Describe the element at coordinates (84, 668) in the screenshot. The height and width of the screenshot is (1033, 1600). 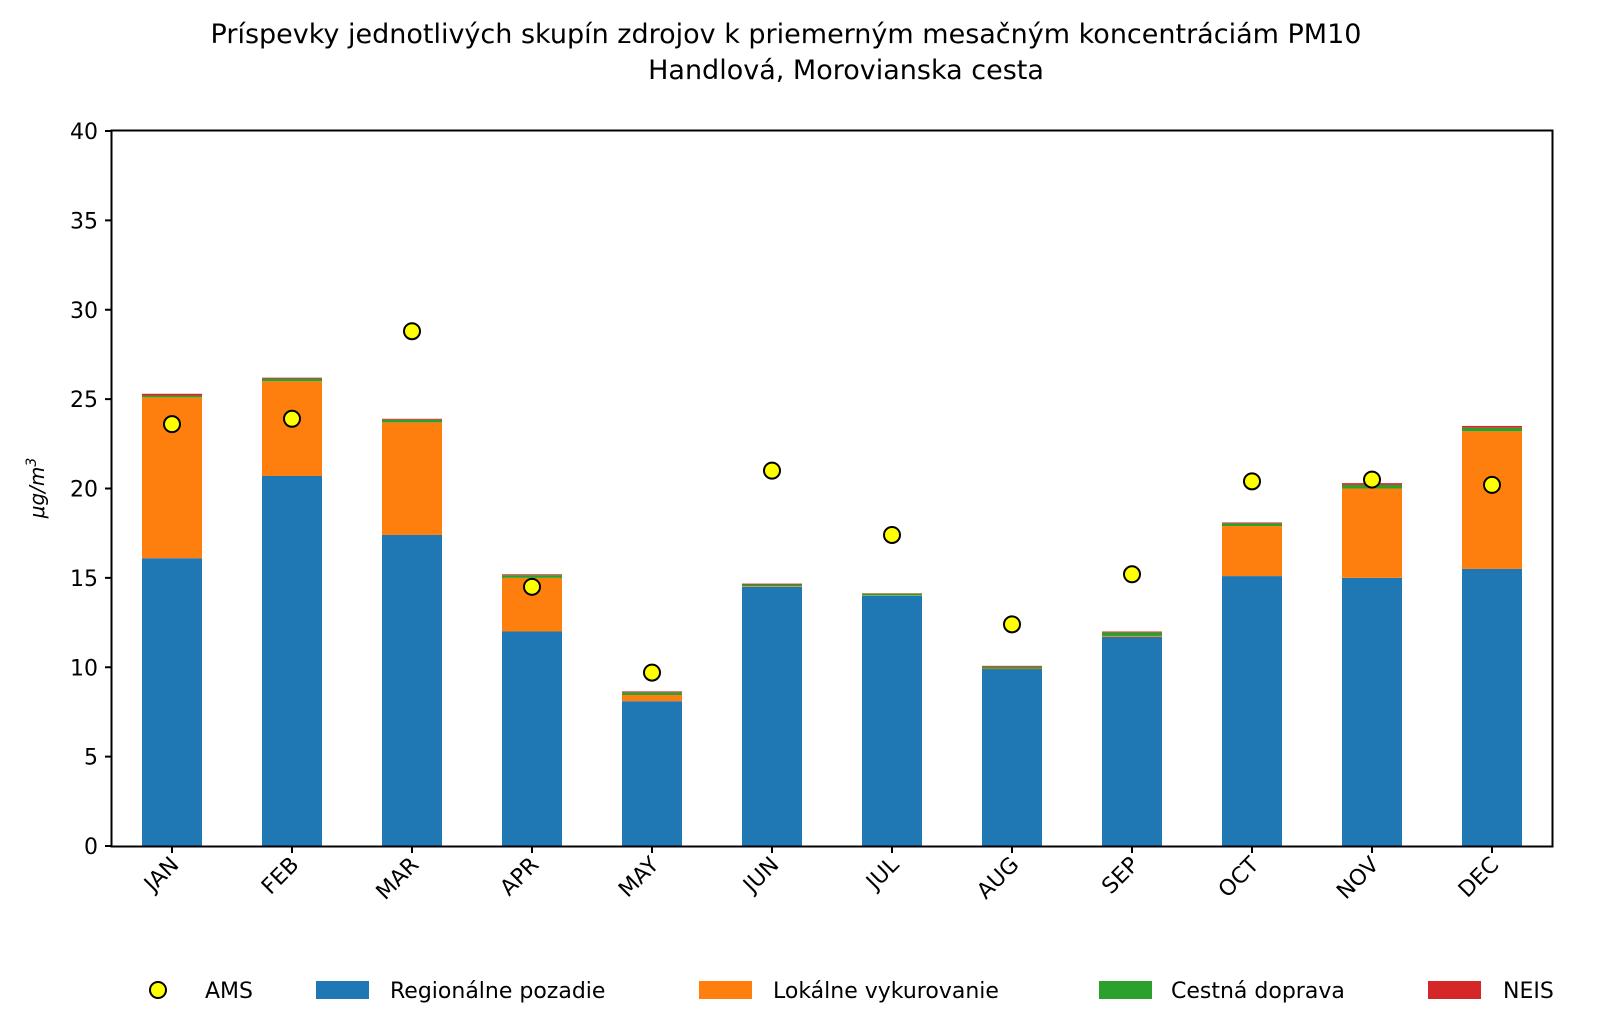
I see `y-tick-label: 10` at that location.